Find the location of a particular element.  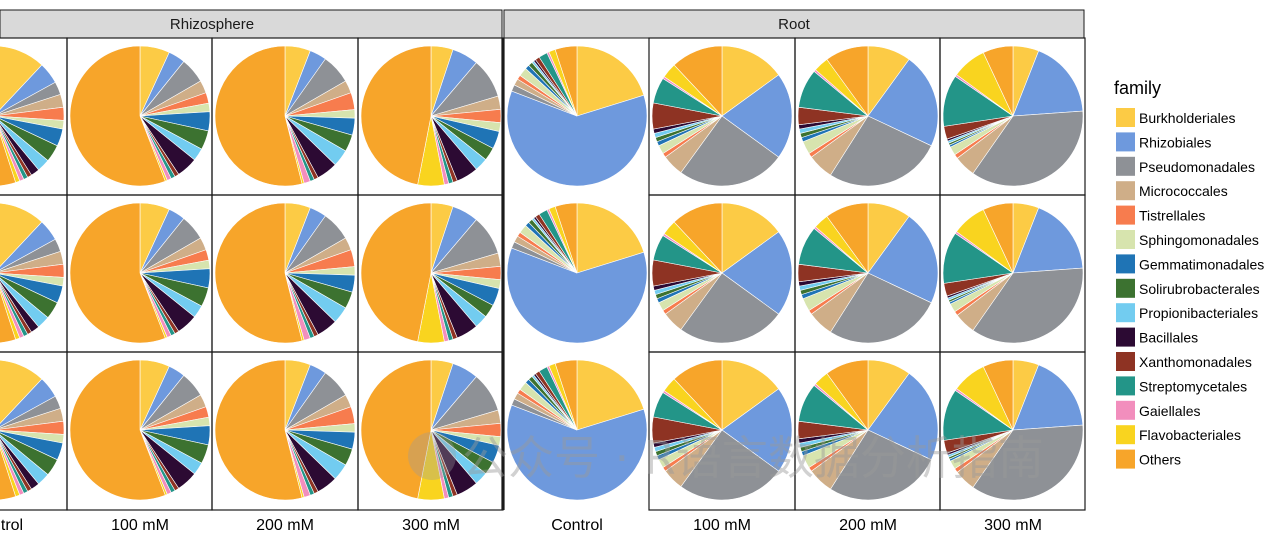

strip-label-rhizosphere: Rhizosphere is located at coordinates (212, 24).